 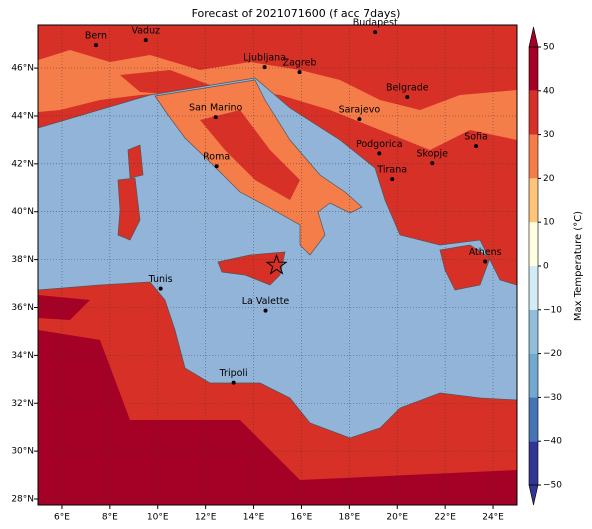 I want to click on city-label: Budapest, so click(x=375, y=23).